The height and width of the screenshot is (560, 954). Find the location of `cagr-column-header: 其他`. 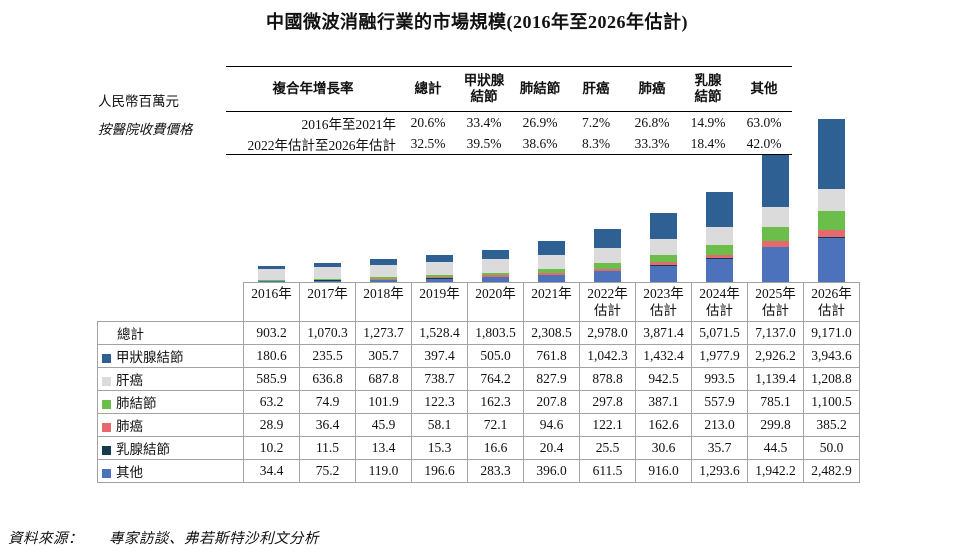

cagr-column-header: 其他 is located at coordinates (764, 88).